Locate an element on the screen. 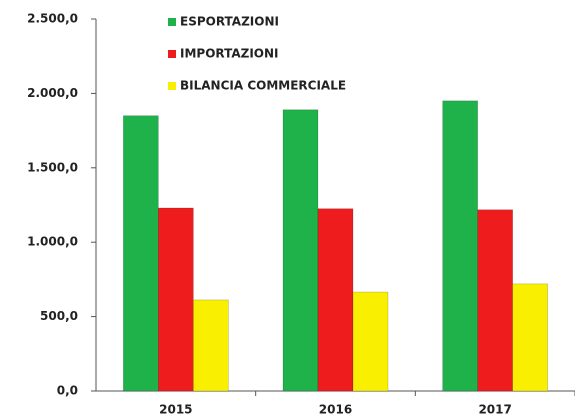  x-tick-label: 2017 is located at coordinates (494, 410).